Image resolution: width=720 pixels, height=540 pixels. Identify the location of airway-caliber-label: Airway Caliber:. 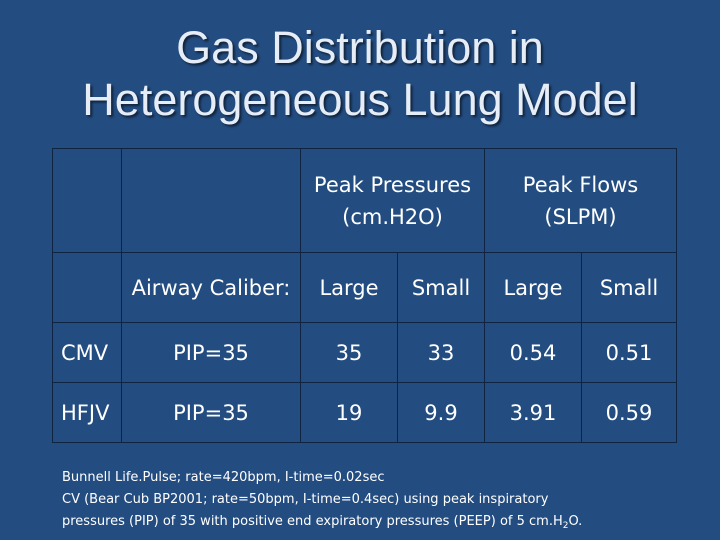
(211, 287).